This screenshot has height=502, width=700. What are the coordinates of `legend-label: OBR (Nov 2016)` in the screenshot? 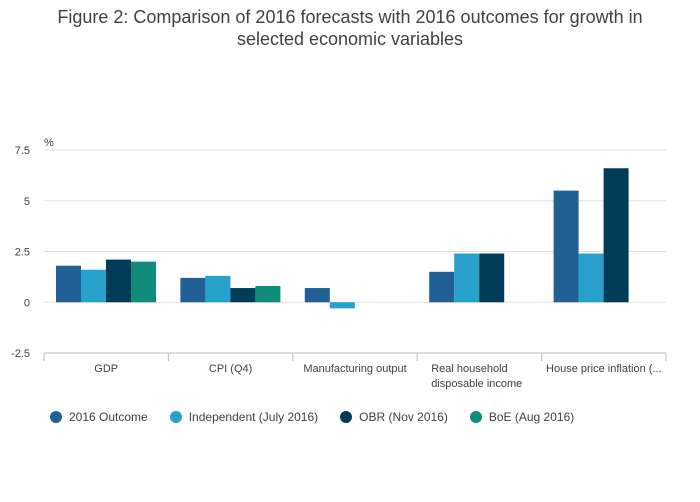 It's located at (403, 417).